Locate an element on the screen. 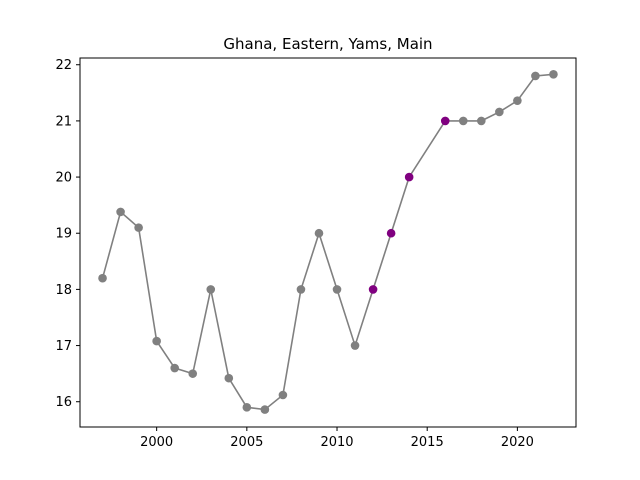 The height and width of the screenshot is (480, 640). x-tick-label: 2000 is located at coordinates (156, 442).